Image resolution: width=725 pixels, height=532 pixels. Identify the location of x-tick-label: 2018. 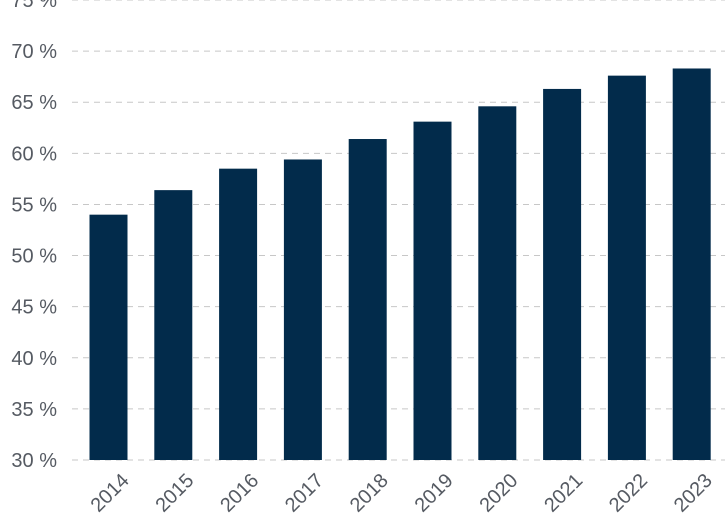
(369, 493).